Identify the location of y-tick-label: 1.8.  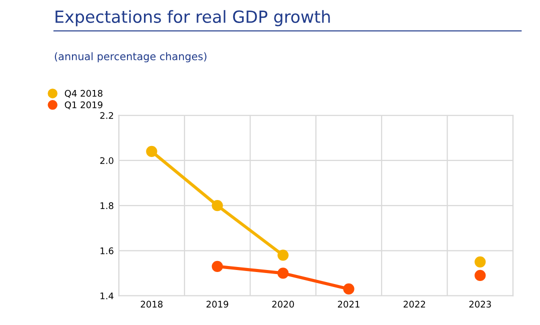
(107, 206).